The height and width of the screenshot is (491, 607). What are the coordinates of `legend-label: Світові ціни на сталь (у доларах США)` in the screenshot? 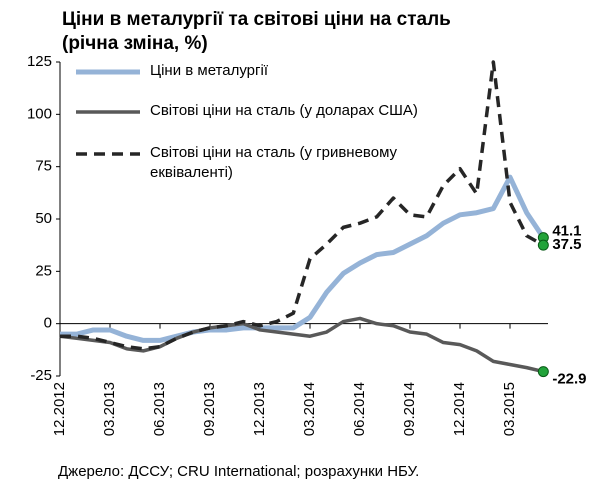 It's located at (284, 110).